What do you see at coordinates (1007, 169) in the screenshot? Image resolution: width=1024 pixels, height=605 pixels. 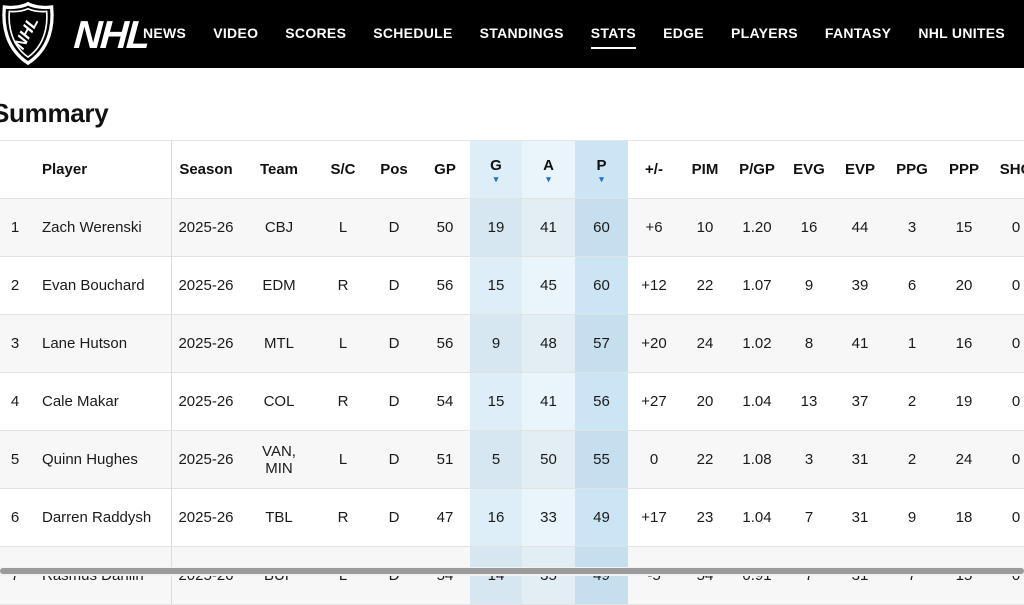 I see `column-header-shg: SHG` at bounding box center [1007, 169].